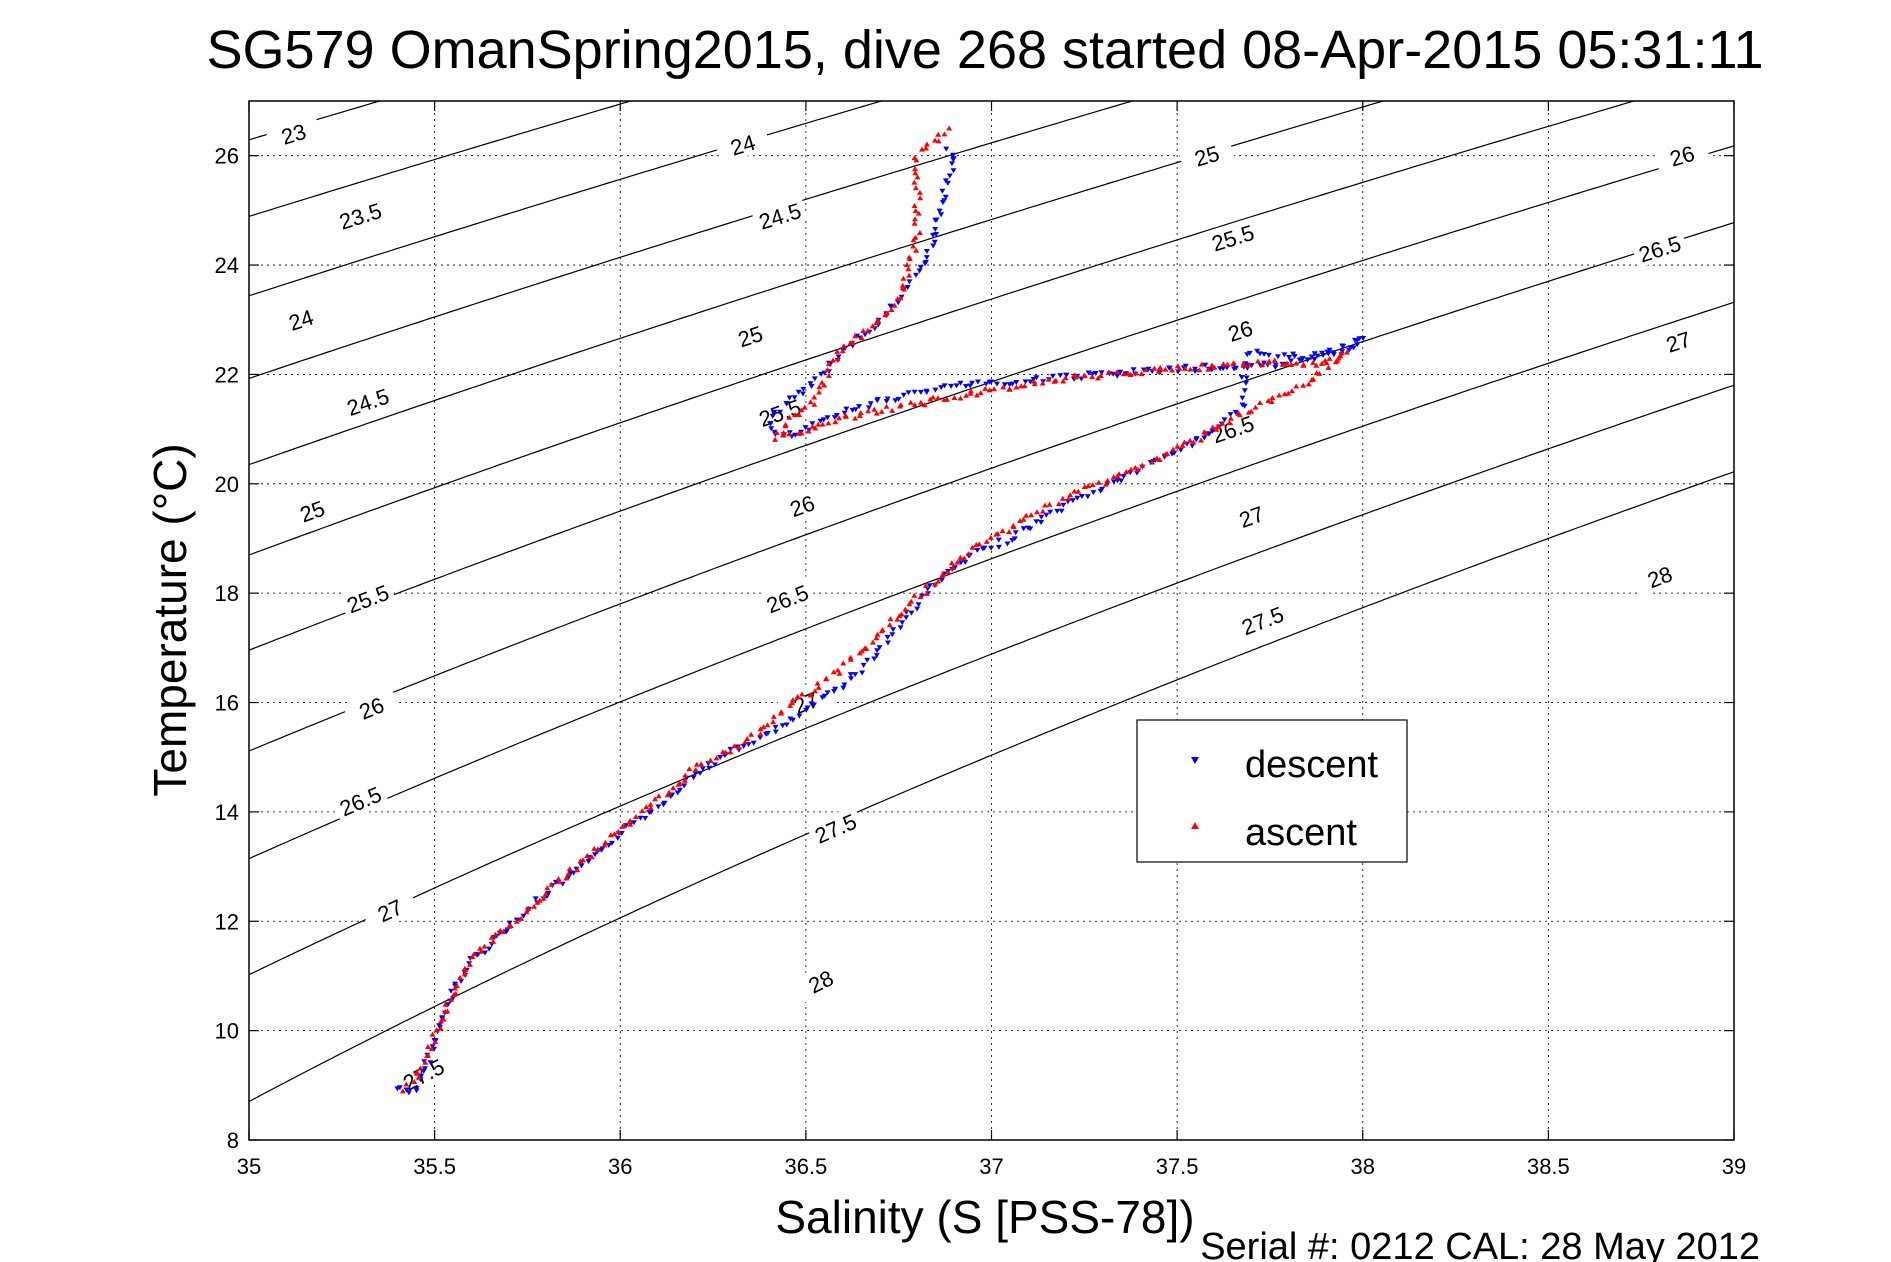  I want to click on x-tick-label: 35, so click(249, 1166).